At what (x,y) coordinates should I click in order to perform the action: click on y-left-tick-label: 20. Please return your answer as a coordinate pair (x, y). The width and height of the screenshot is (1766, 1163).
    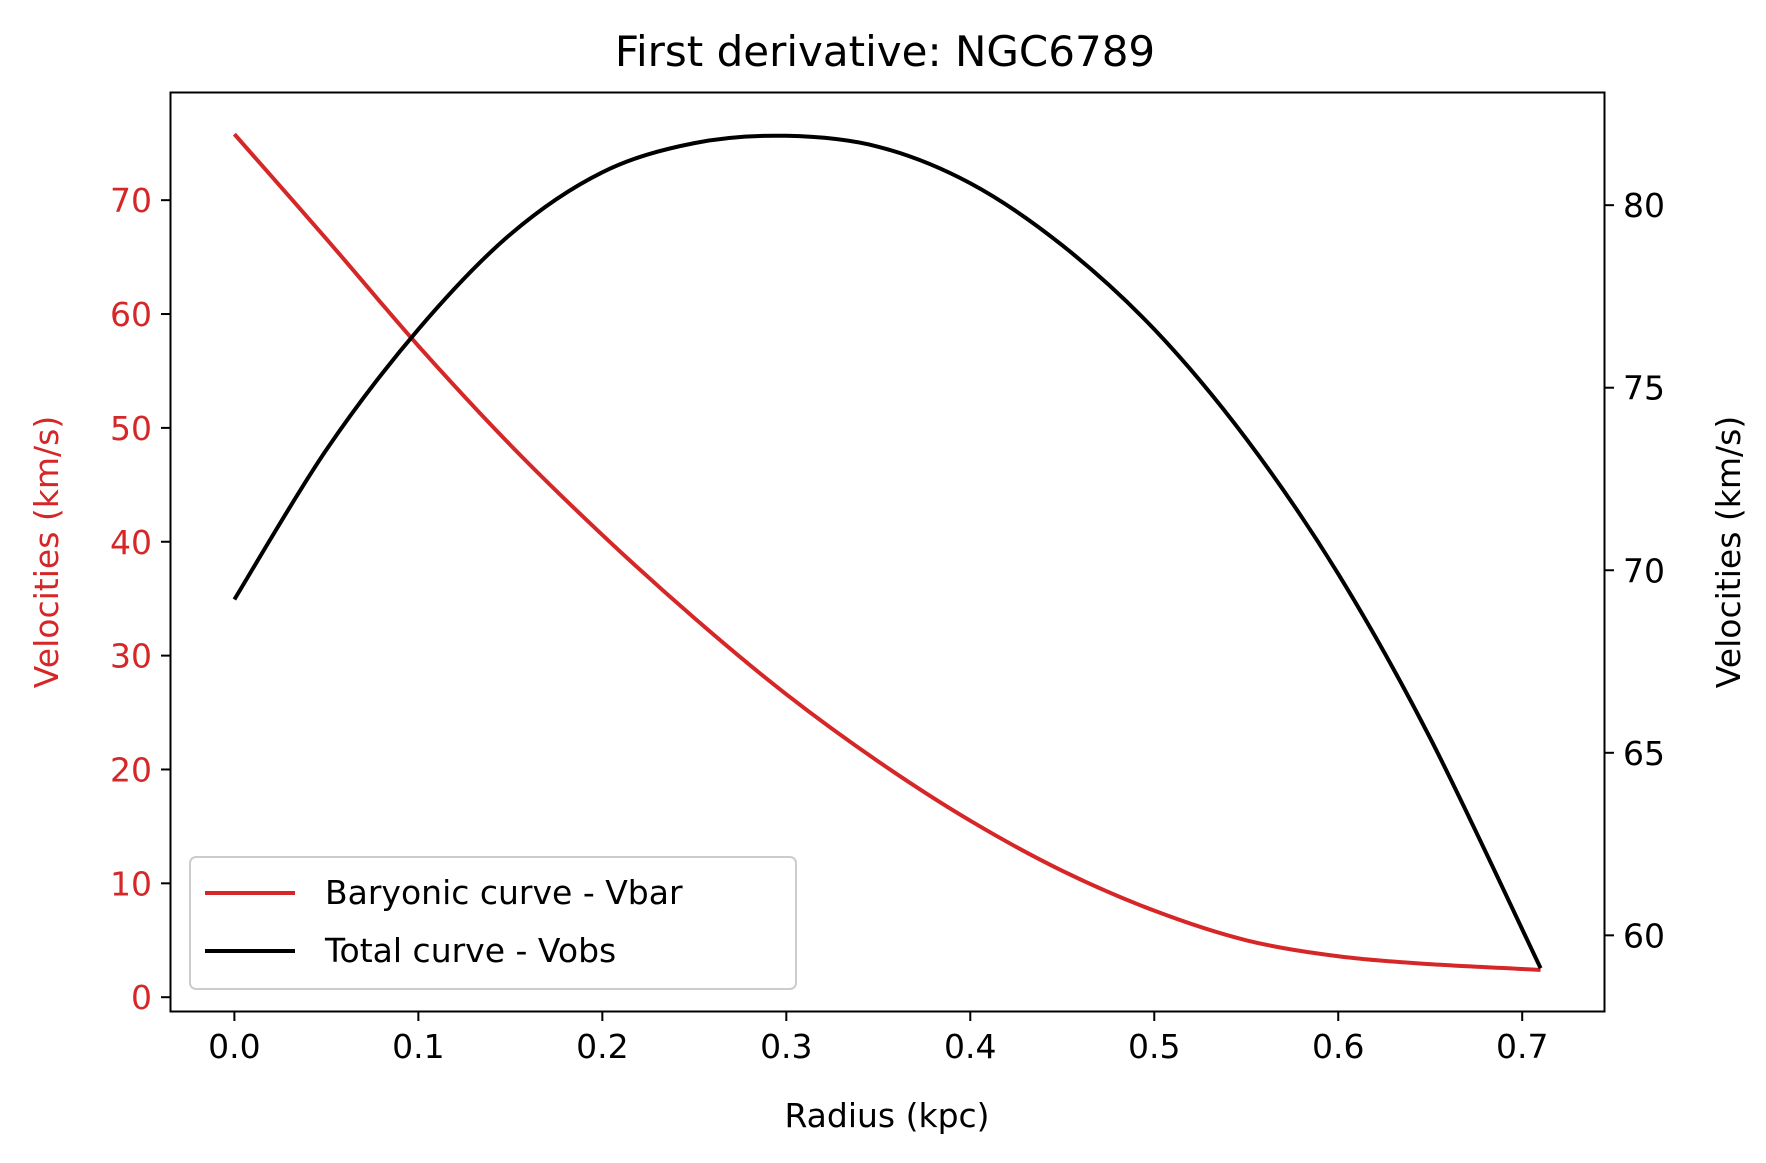
    Looking at the image, I should click on (131, 769).